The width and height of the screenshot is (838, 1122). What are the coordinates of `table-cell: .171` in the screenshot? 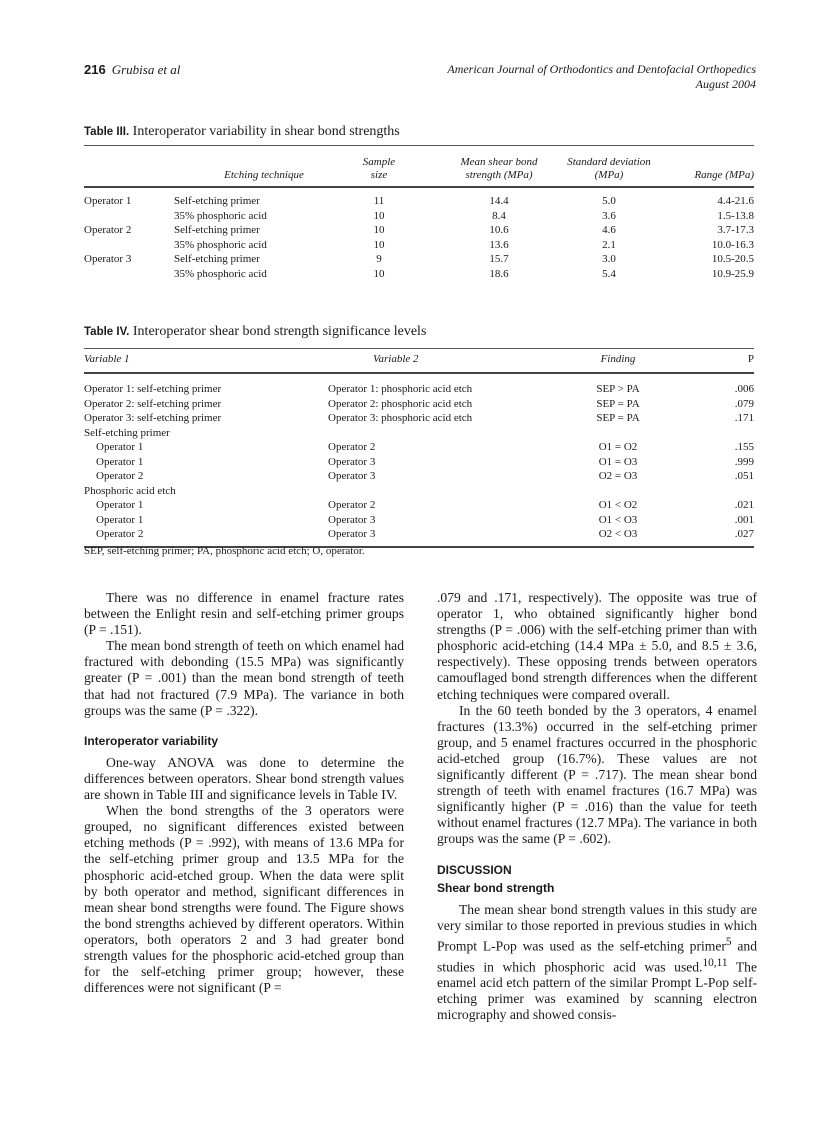 It's located at (744, 418).